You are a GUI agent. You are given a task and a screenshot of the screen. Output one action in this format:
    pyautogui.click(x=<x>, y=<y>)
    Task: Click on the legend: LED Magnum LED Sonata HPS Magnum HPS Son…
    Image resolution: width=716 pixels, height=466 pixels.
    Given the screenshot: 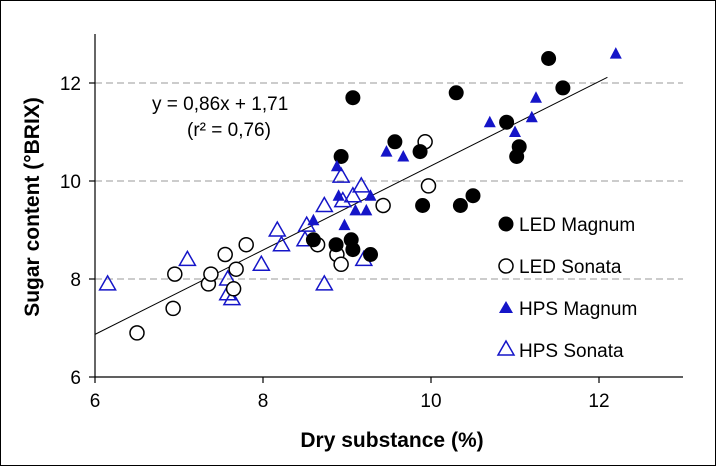 What is the action you would take?
    pyautogui.click(x=566, y=288)
    